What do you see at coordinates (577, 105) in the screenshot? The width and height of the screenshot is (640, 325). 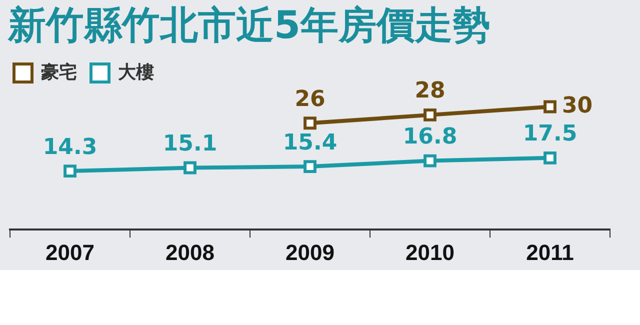 I see `data-label: 30` at bounding box center [577, 105].